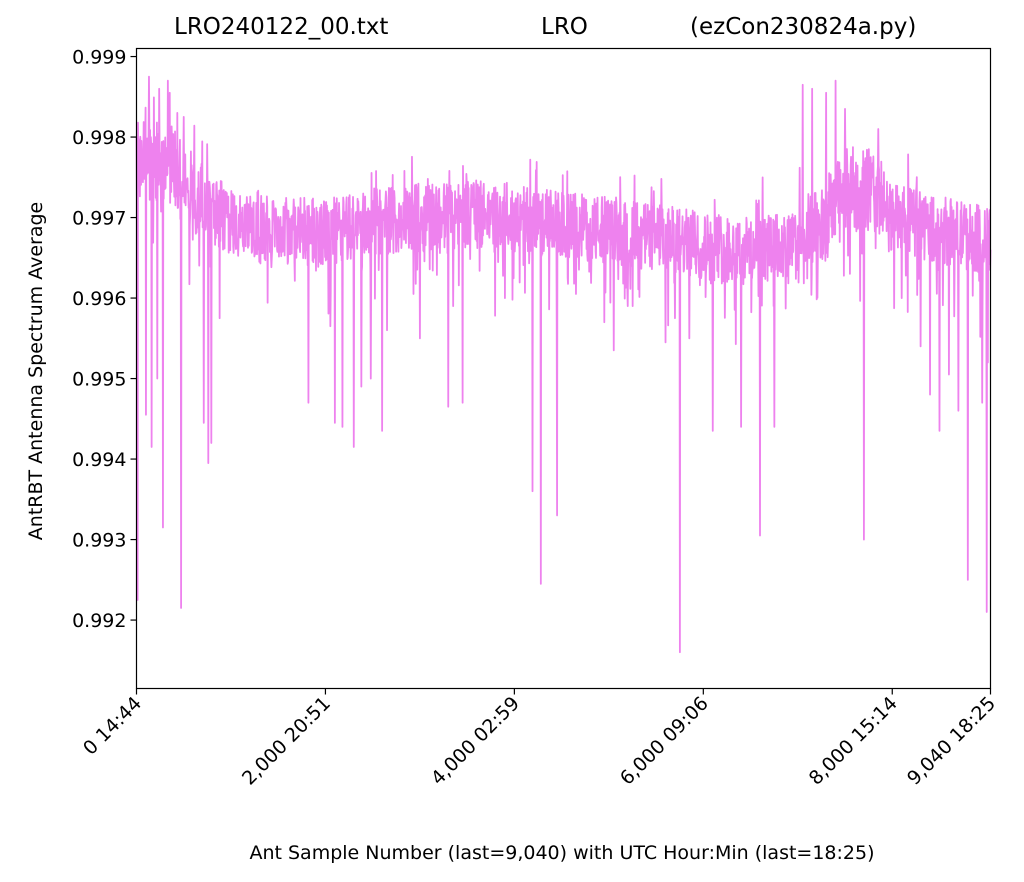 Image resolution: width=1024 pixels, height=882 pixels. What do you see at coordinates (36, 371) in the screenshot?
I see `y-axis-label: AntRBT Antenna Spectrum Average` at bounding box center [36, 371].